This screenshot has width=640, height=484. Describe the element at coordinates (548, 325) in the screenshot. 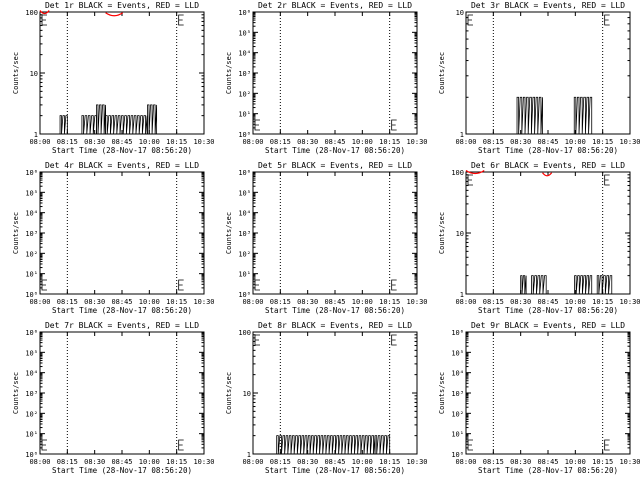

I see `panel-title: Det 9r BLACK = Events, RED = LLD` at that location.